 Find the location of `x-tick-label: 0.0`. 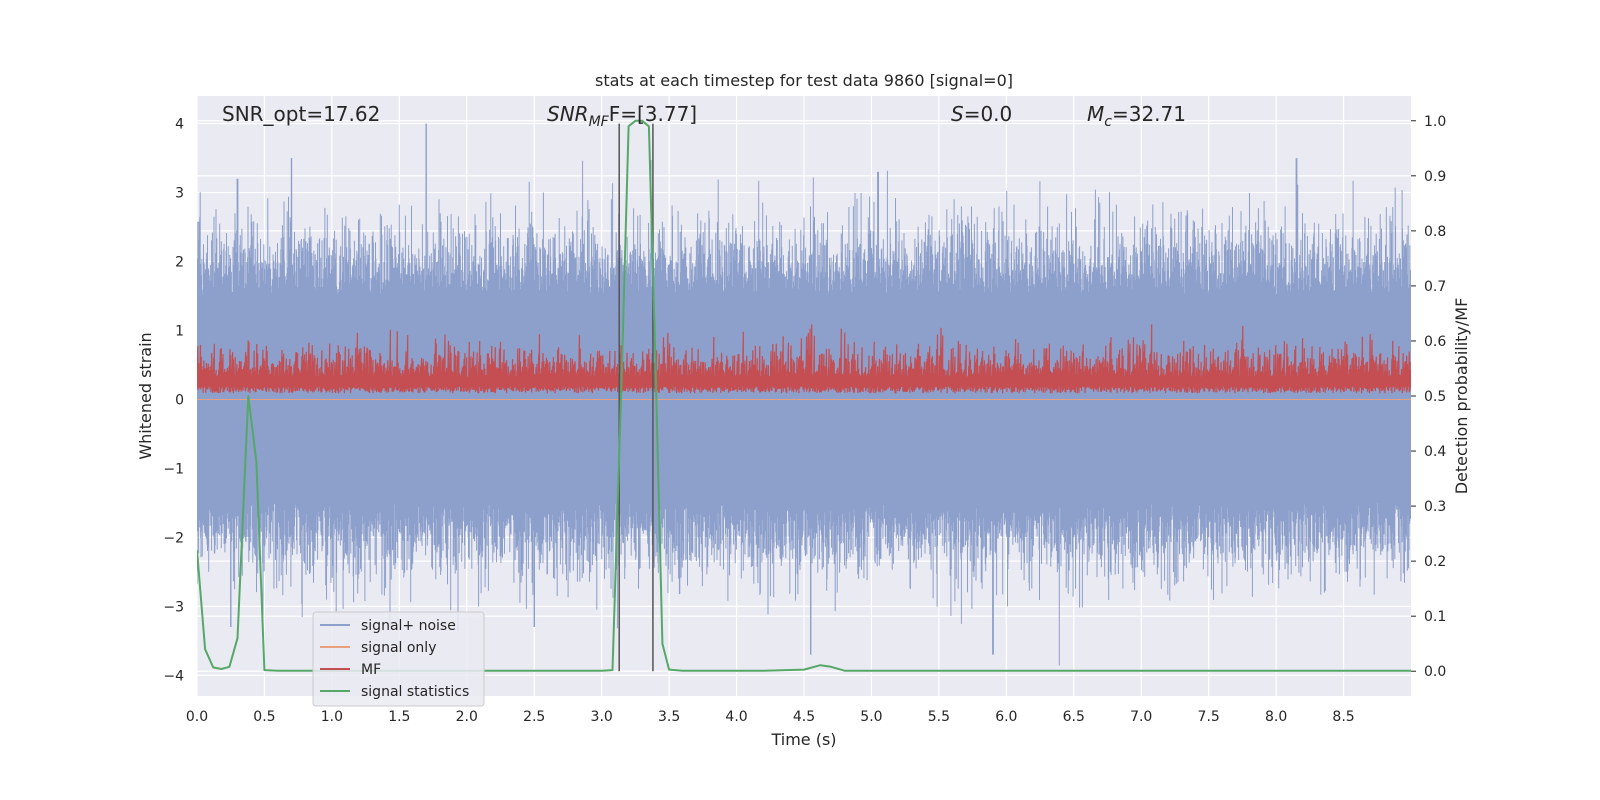

x-tick-label: 0.0 is located at coordinates (197, 717).